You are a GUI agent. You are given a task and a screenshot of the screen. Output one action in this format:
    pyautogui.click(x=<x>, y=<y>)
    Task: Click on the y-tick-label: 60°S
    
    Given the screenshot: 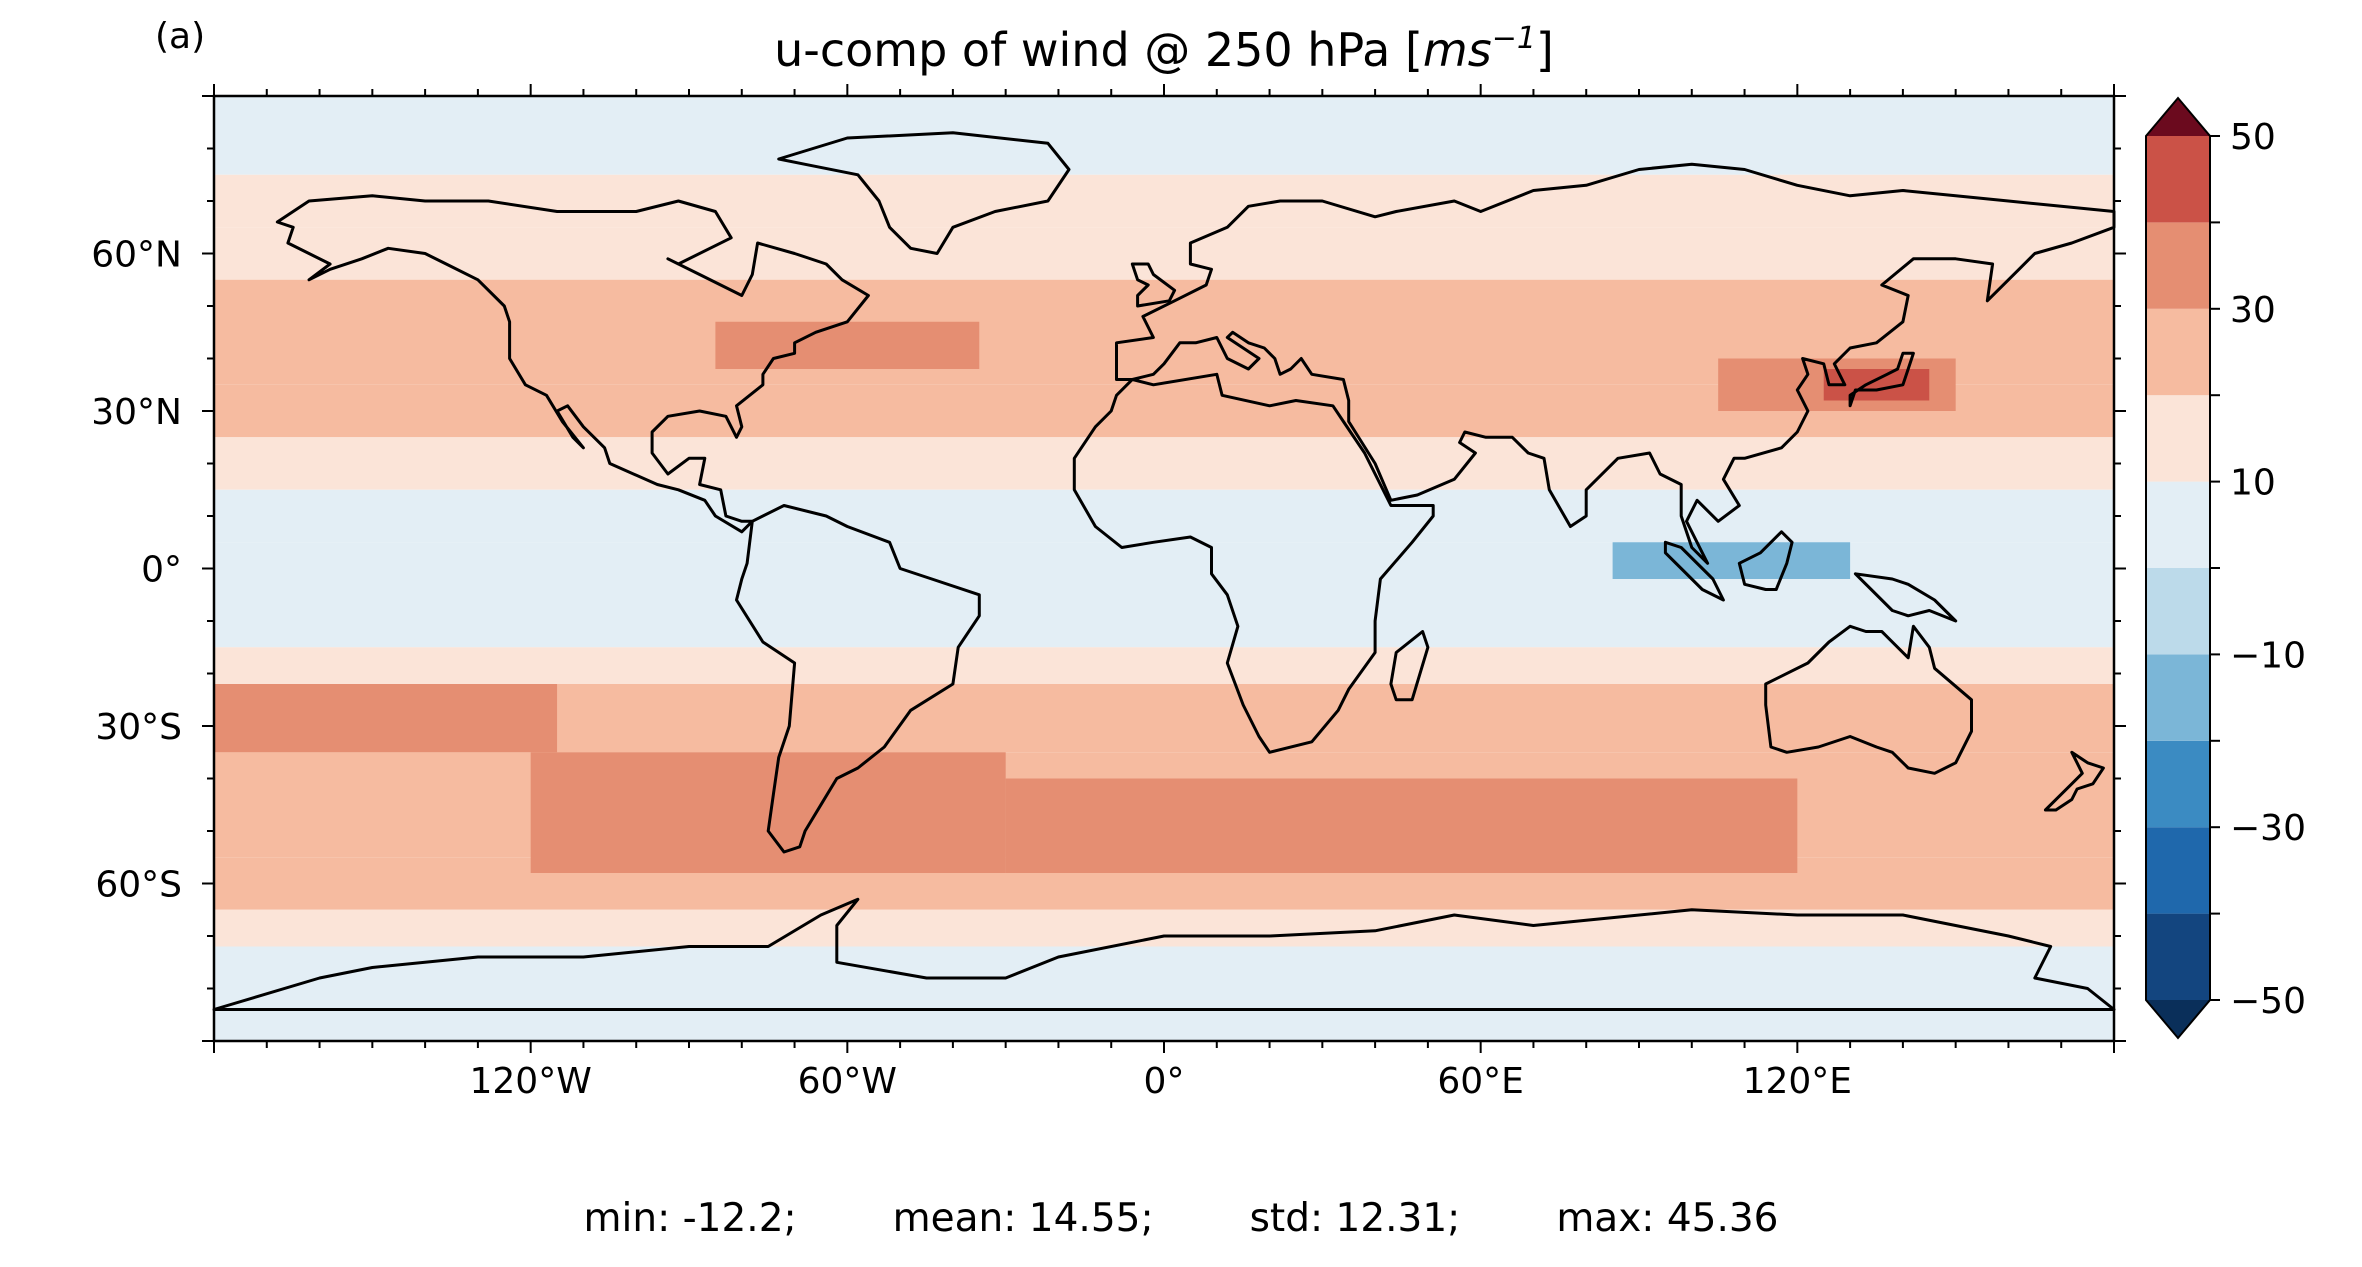 What is the action you would take?
    pyautogui.click(x=138, y=885)
    